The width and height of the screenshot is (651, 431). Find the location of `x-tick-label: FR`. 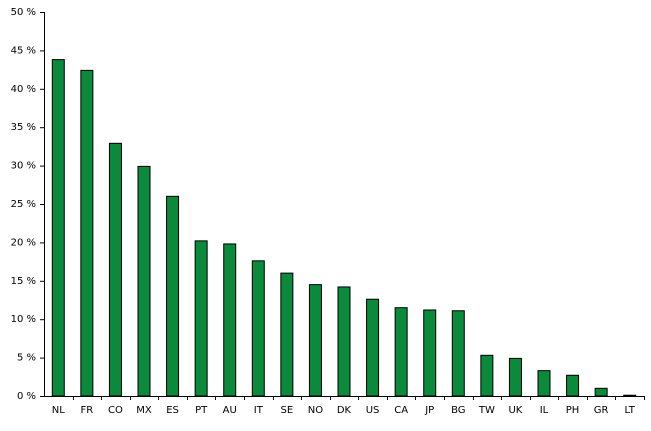

x-tick-label: FR is located at coordinates (87, 410).